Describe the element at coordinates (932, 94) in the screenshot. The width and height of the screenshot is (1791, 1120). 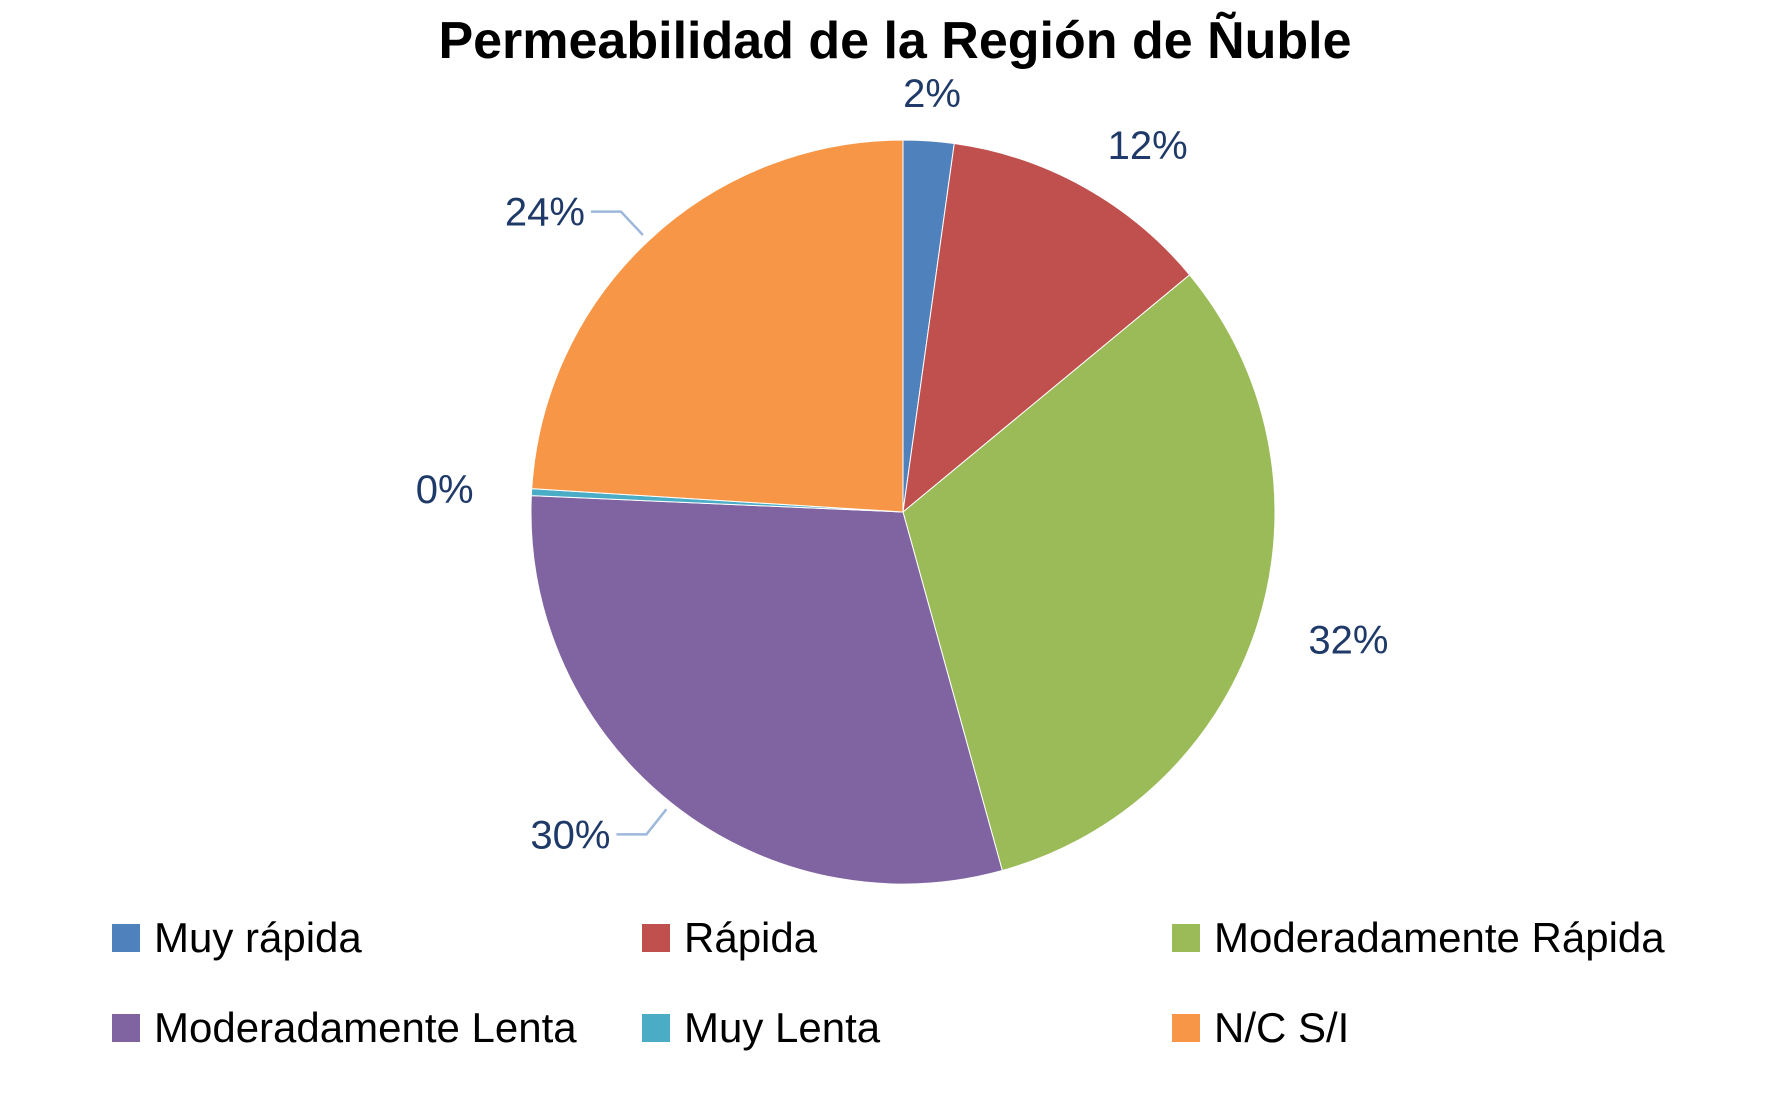
I see `data-label-muy-rapida: 2%` at that location.